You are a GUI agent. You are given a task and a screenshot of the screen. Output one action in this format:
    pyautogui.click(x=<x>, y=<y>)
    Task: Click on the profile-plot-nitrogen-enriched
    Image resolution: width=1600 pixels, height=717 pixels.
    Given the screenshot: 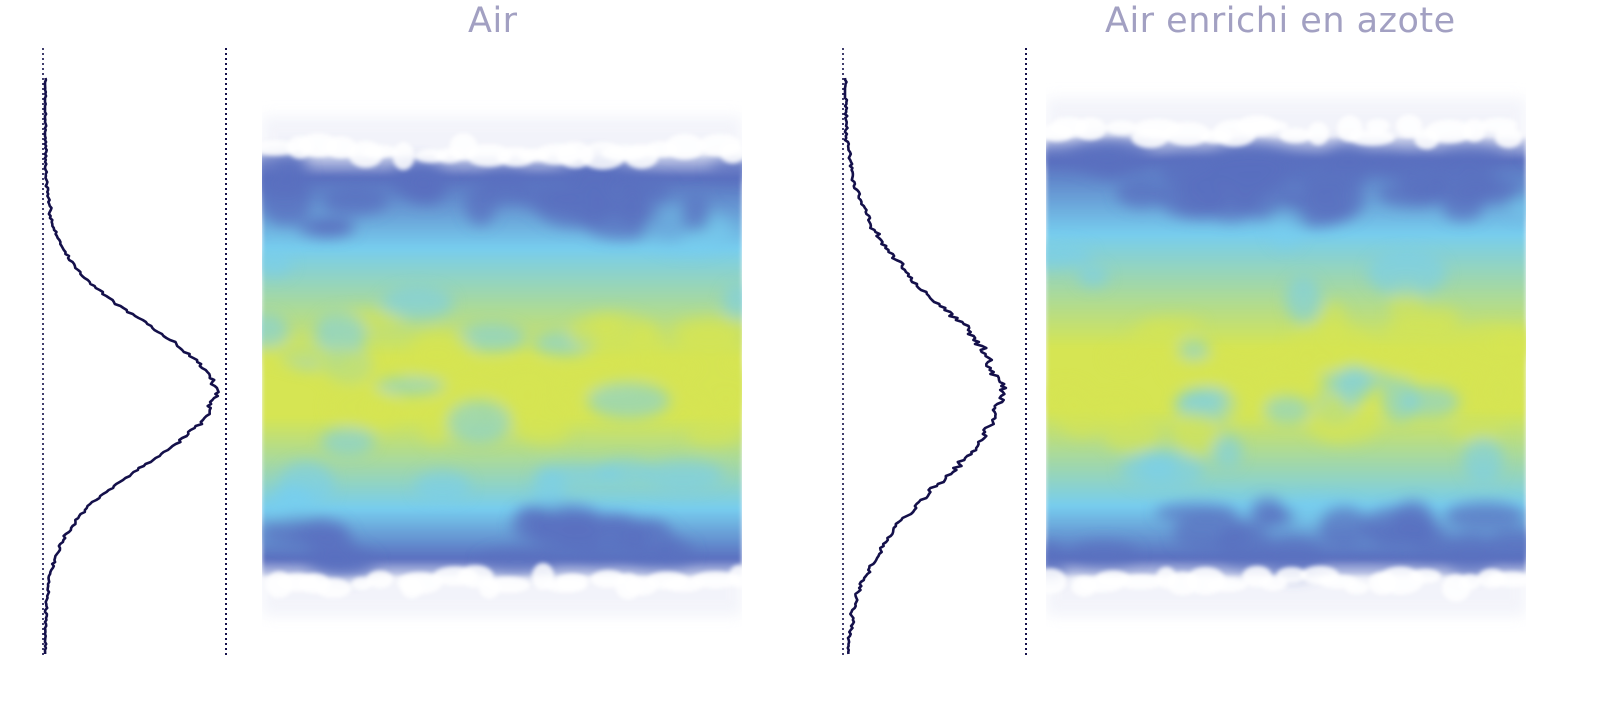 What is the action you would take?
    pyautogui.click(x=934, y=351)
    